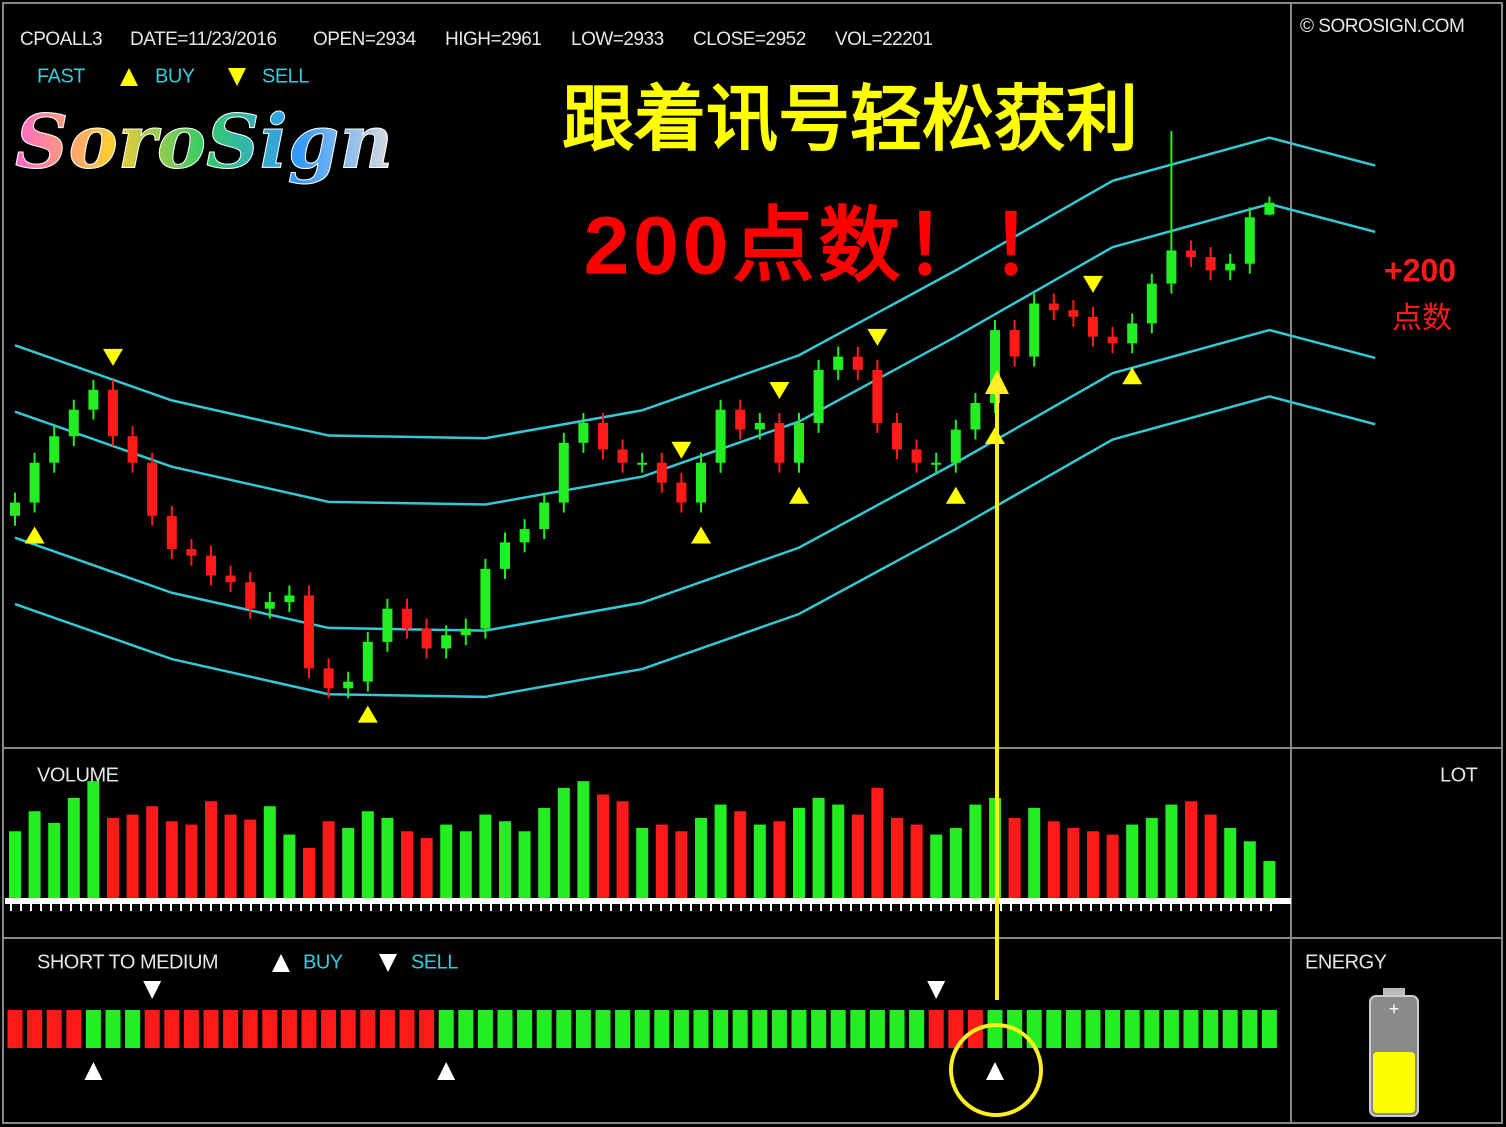 This screenshot has width=1506, height=1127. I want to click on legend-sell: SELL, so click(285, 76).